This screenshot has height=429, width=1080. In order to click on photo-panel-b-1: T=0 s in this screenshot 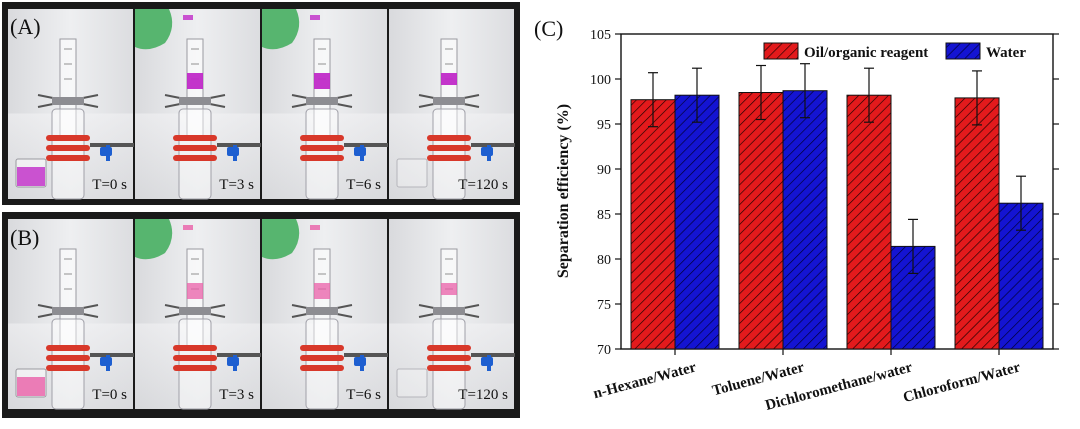, I will do `click(71, 314)`.